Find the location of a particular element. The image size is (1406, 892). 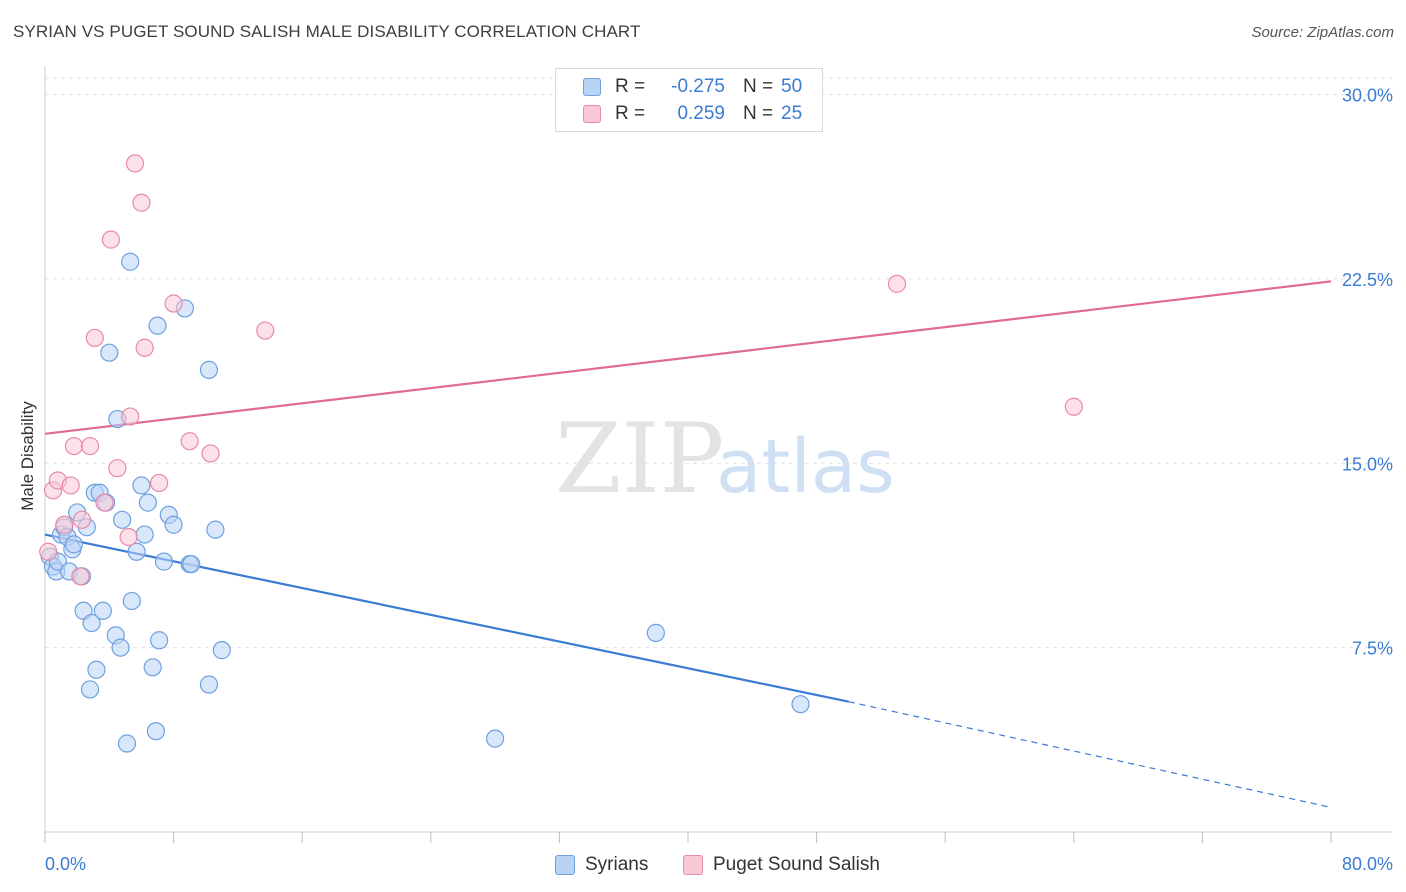

legend-row-syrians: R = -0.275 N = 50 is located at coordinates (692, 87).